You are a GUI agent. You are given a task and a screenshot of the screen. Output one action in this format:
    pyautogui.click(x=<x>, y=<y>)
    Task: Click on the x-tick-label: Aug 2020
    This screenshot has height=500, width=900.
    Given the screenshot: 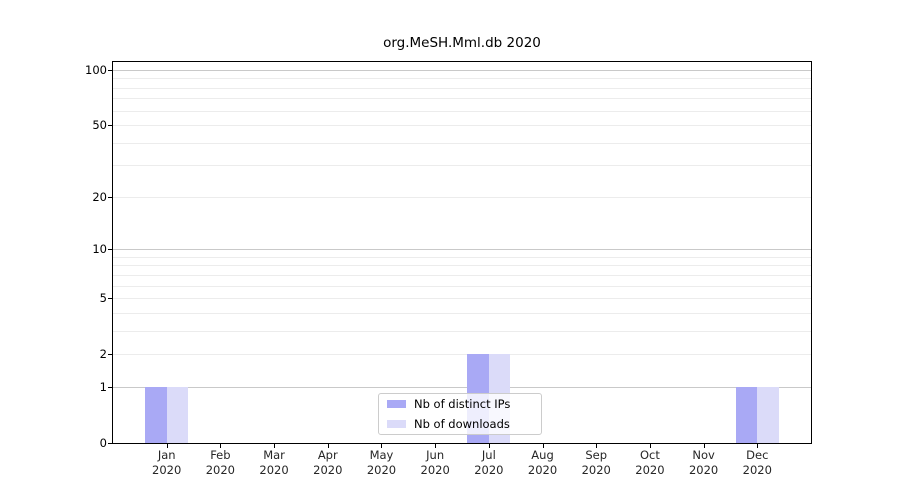 What is the action you would take?
    pyautogui.click(x=542, y=462)
    